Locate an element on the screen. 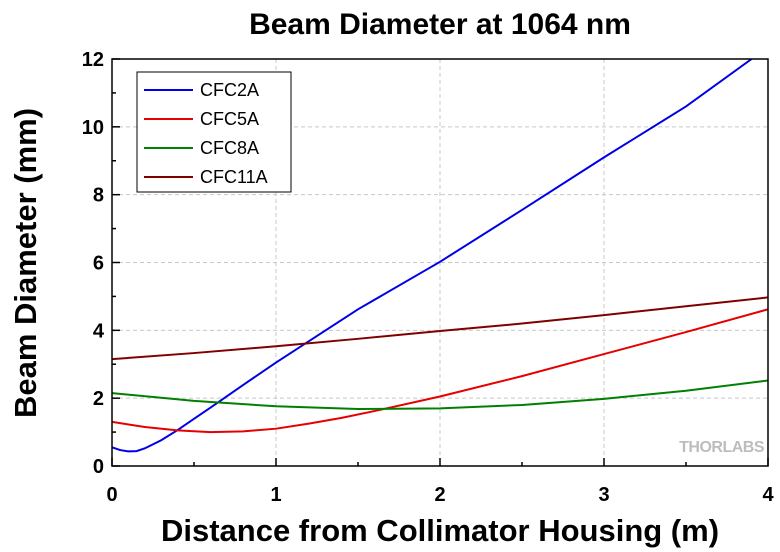 The height and width of the screenshot is (552, 780). x-tick-label: 0 is located at coordinates (111, 495).